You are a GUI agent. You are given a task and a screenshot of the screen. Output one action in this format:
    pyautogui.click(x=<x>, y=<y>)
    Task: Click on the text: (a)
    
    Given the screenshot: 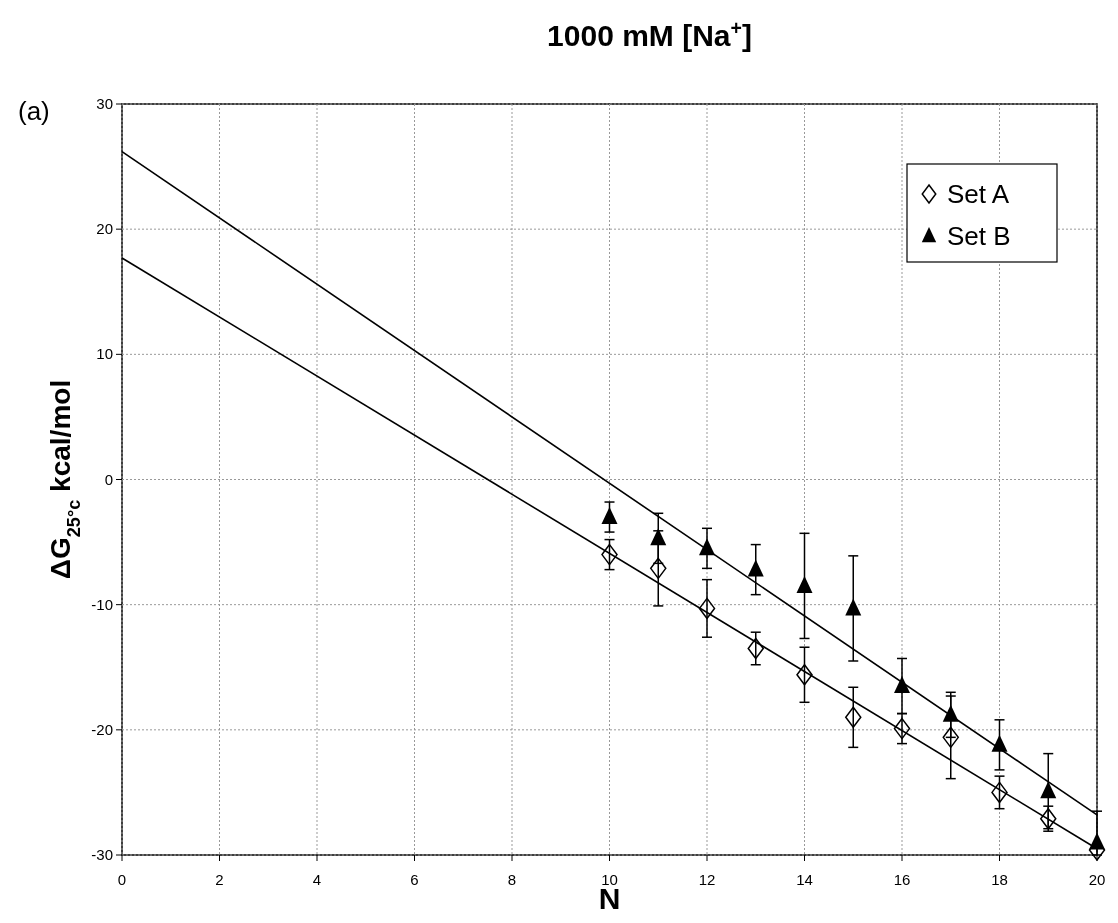 What is the action you would take?
    pyautogui.click(x=34, y=111)
    